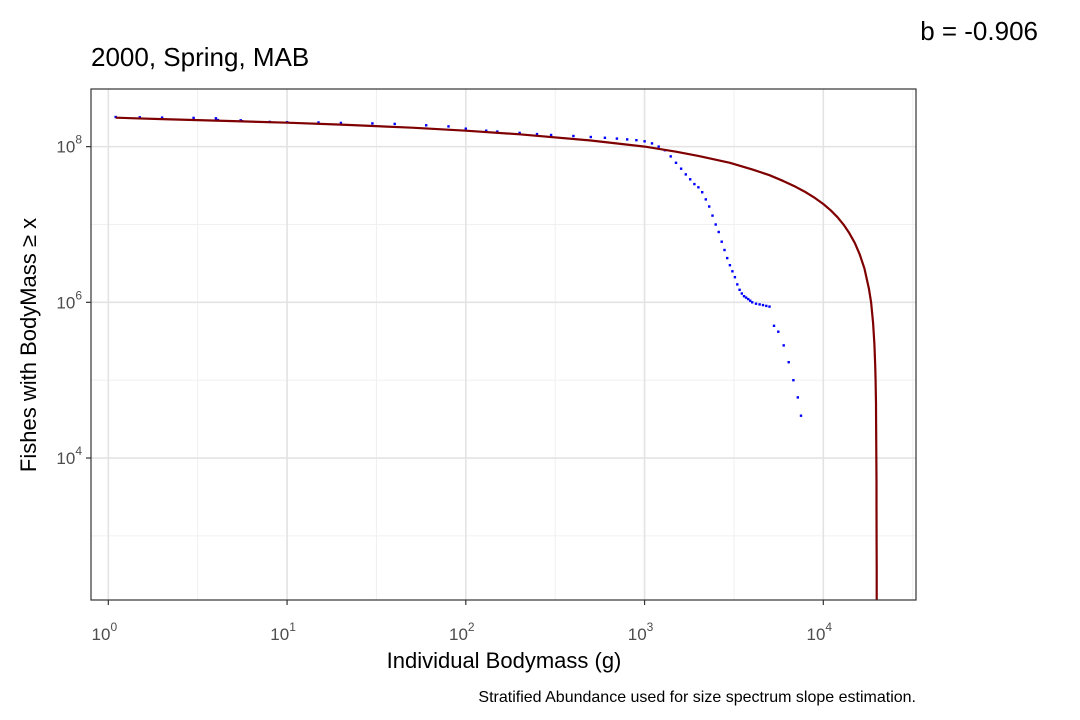 The width and height of the screenshot is (1080, 720). What do you see at coordinates (283, 632) in the screenshot?
I see `x-tick-label: 10¹` at bounding box center [283, 632].